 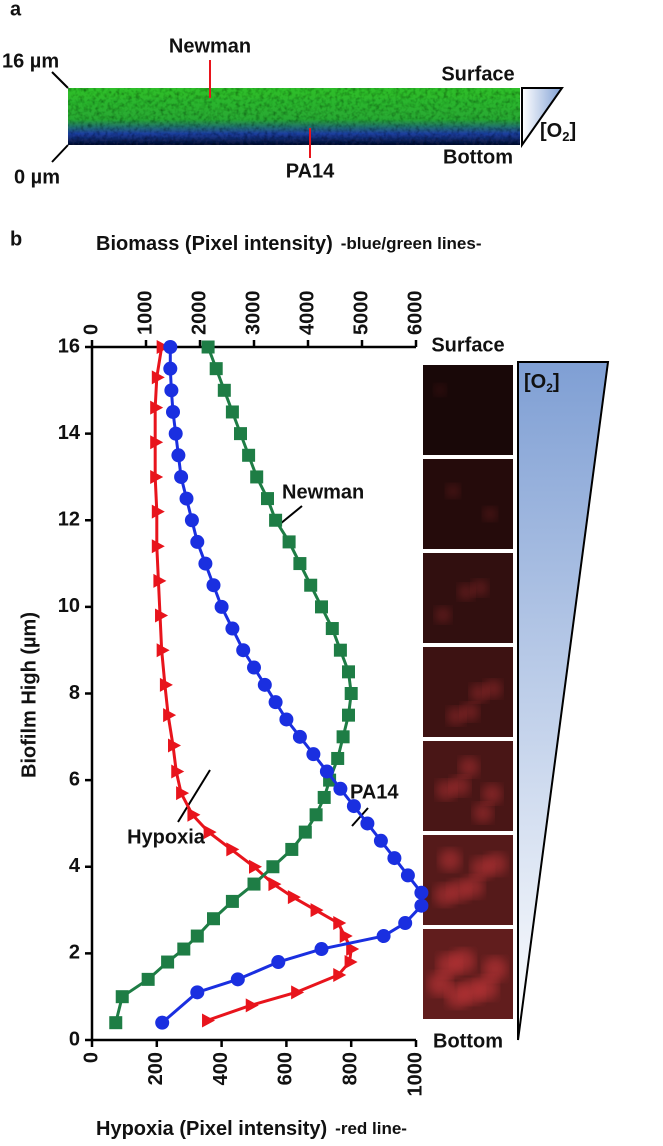 What do you see at coordinates (542, 118) in the screenshot?
I see `o2-gradient` at bounding box center [542, 118].